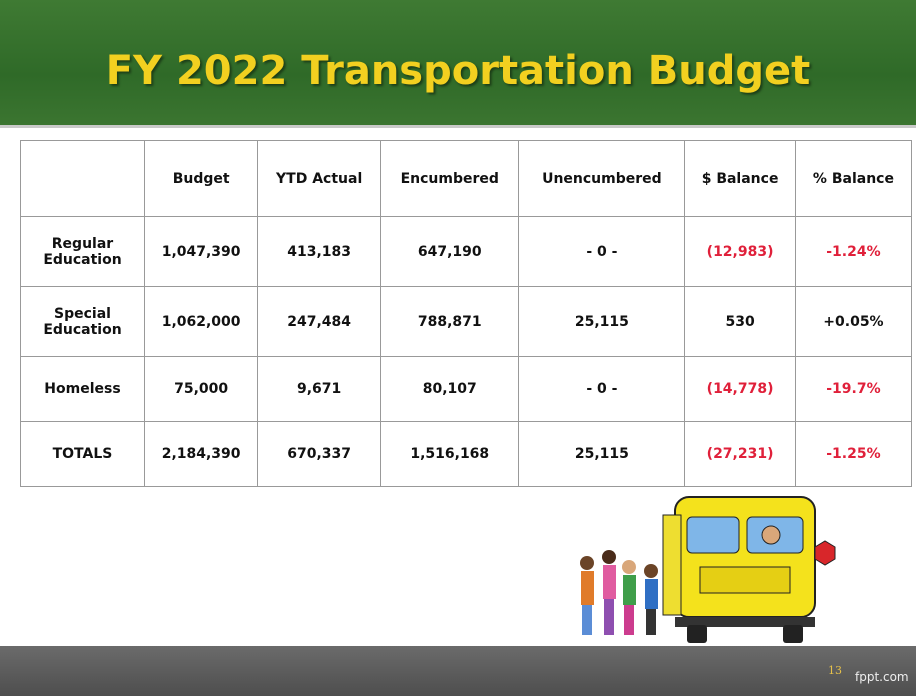 This screenshot has width=916, height=696. Describe the element at coordinates (450, 251) in the screenshot. I see `cell: 647,190` at that location.